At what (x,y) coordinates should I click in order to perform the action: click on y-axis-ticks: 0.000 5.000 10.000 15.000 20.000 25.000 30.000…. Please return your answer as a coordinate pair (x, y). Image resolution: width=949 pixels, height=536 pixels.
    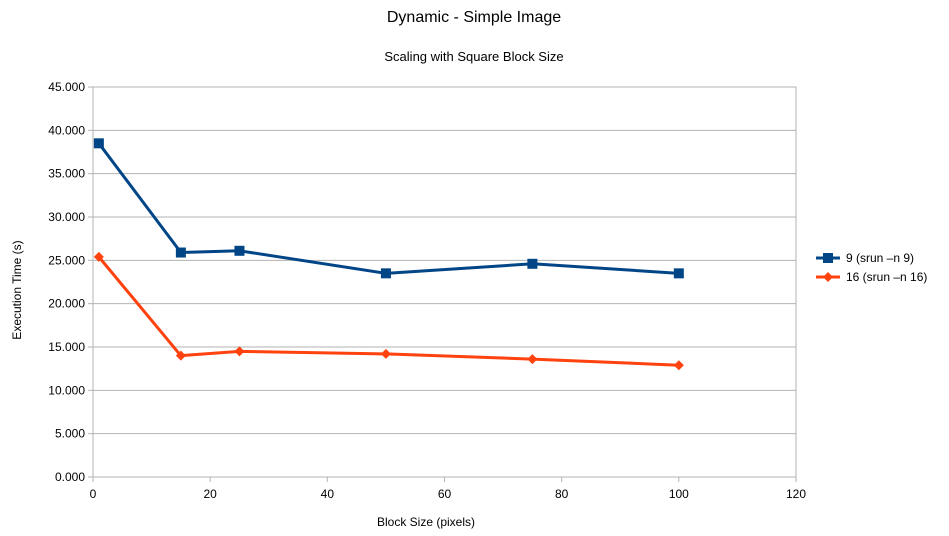
    Looking at the image, I should click on (70, 282).